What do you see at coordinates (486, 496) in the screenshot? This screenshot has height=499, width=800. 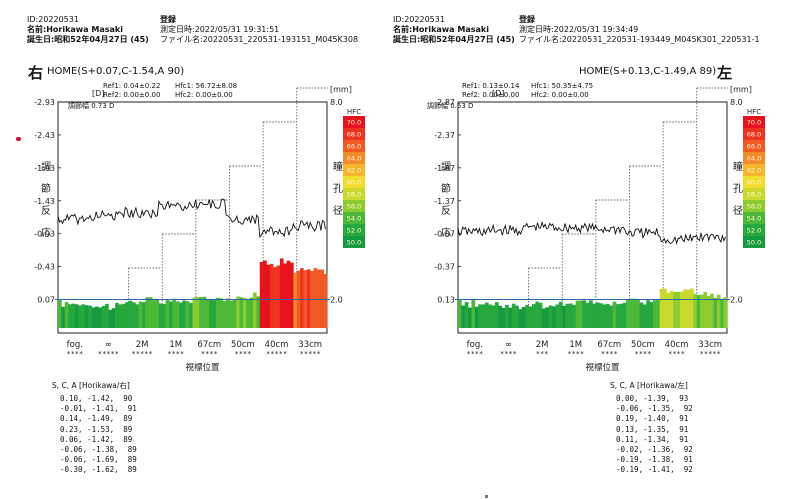 I see `bottom-dash-mark` at bounding box center [486, 496].